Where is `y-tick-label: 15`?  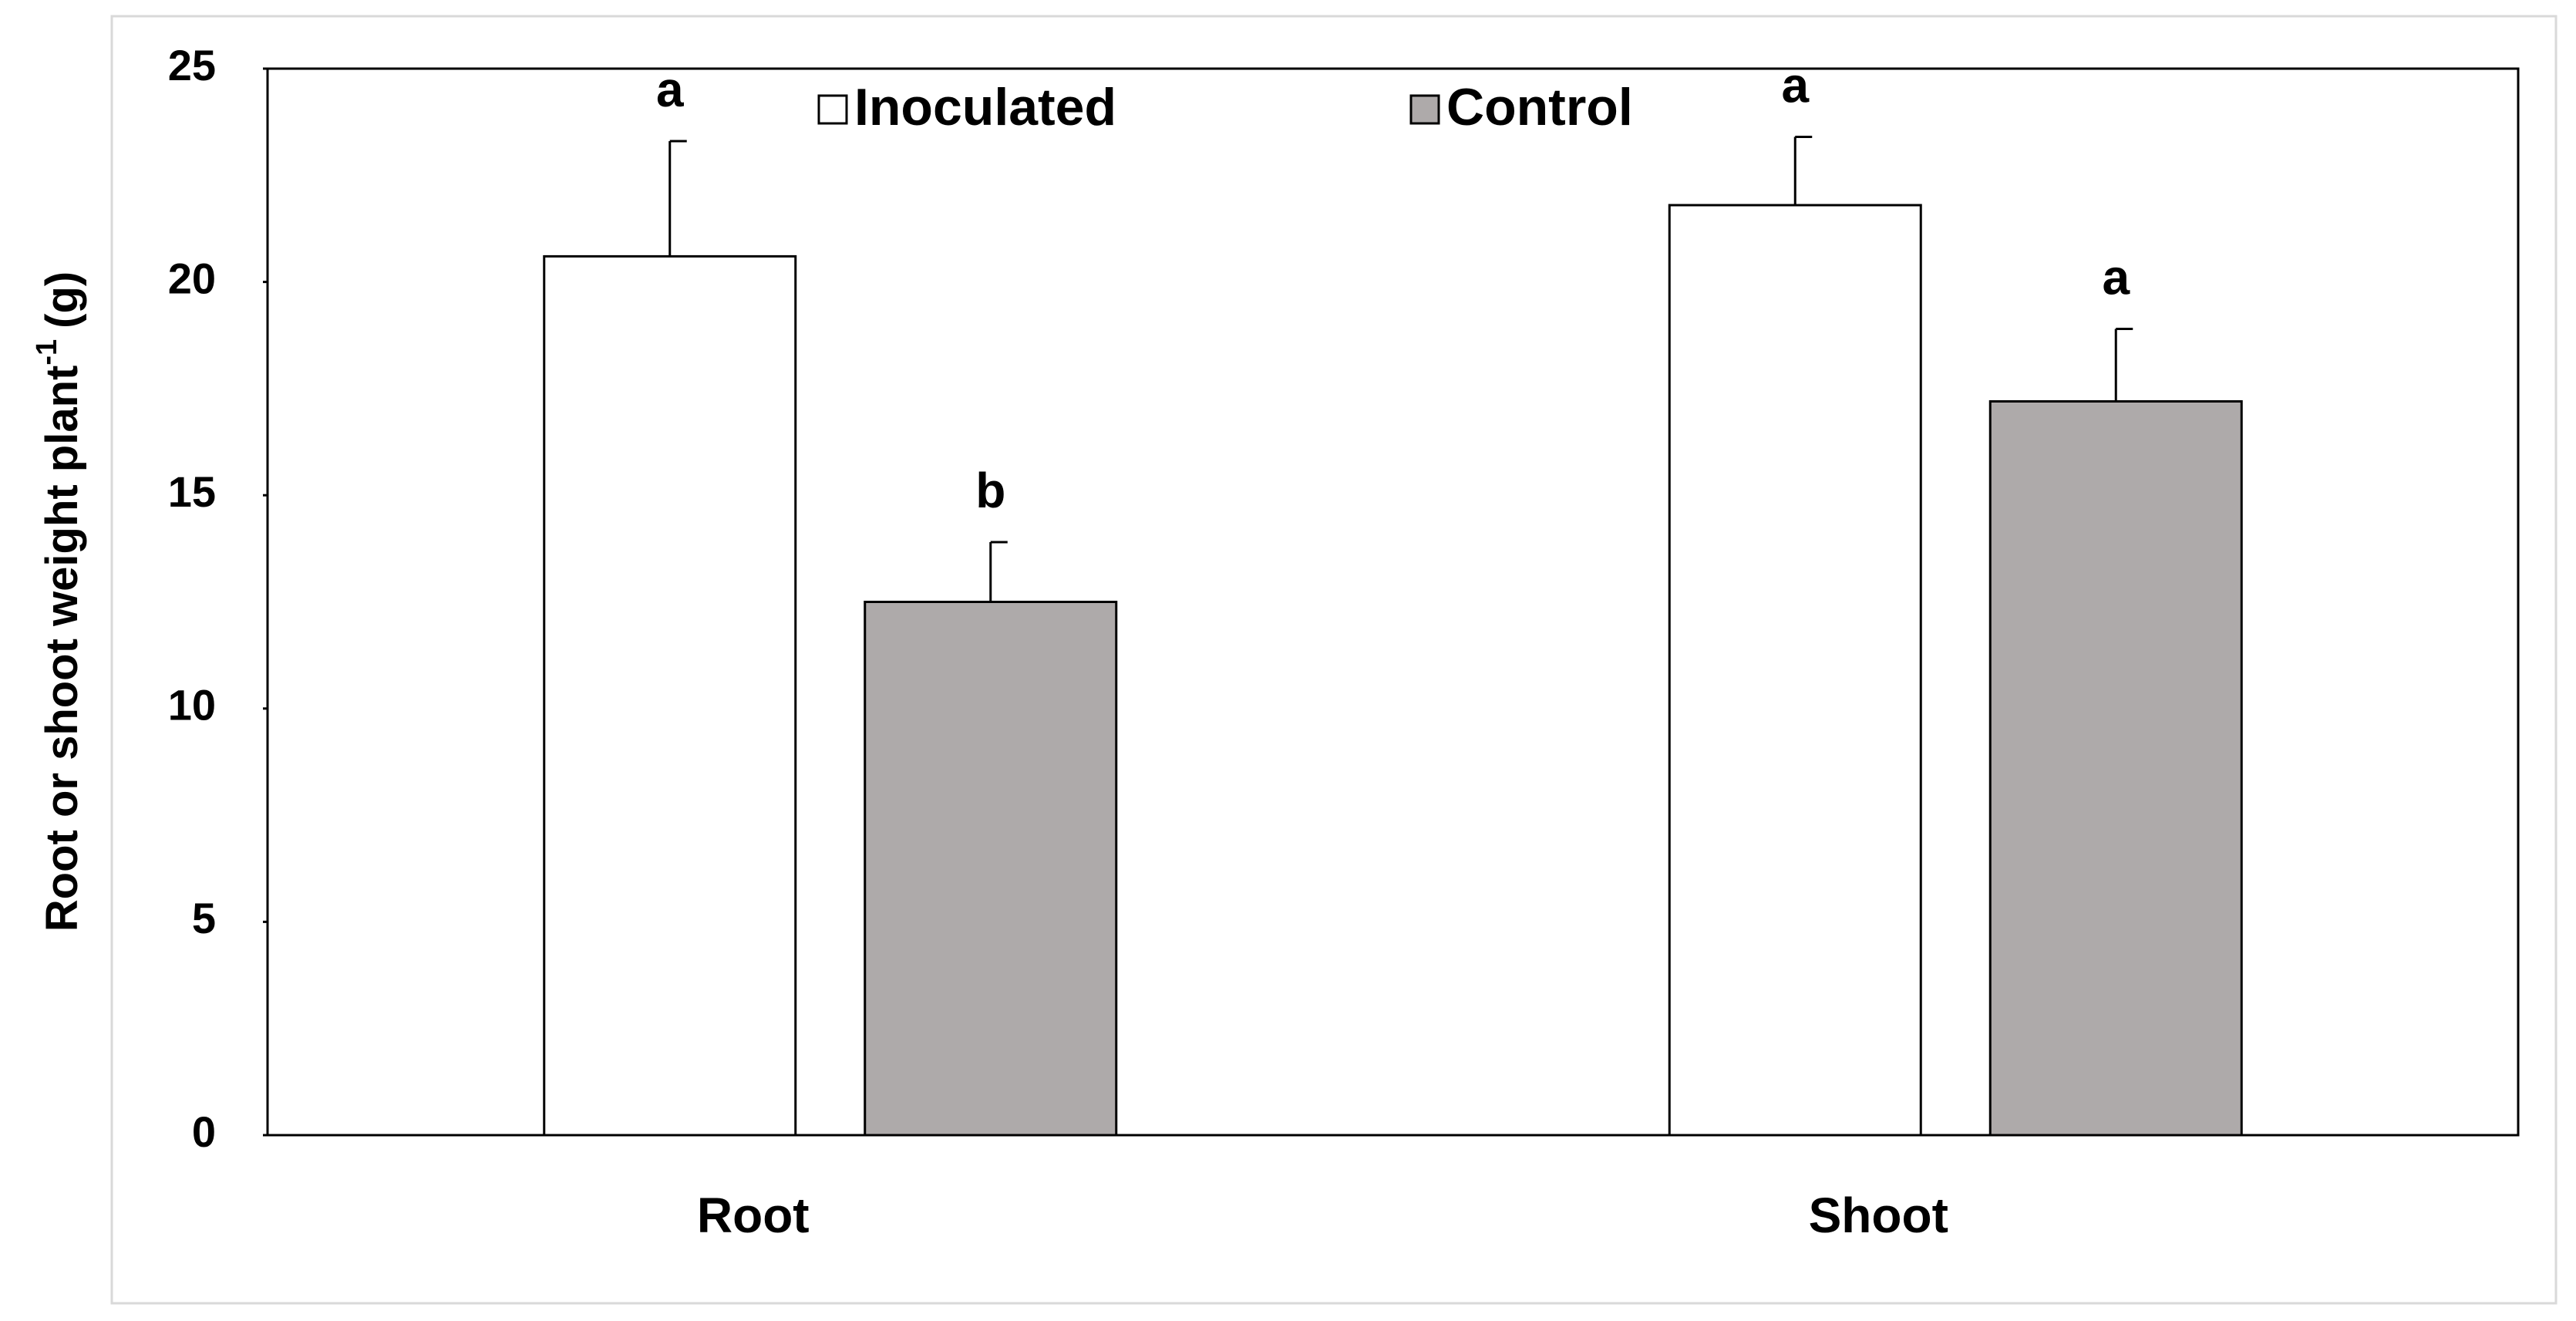
y-tick-label: 15 is located at coordinates (192, 492).